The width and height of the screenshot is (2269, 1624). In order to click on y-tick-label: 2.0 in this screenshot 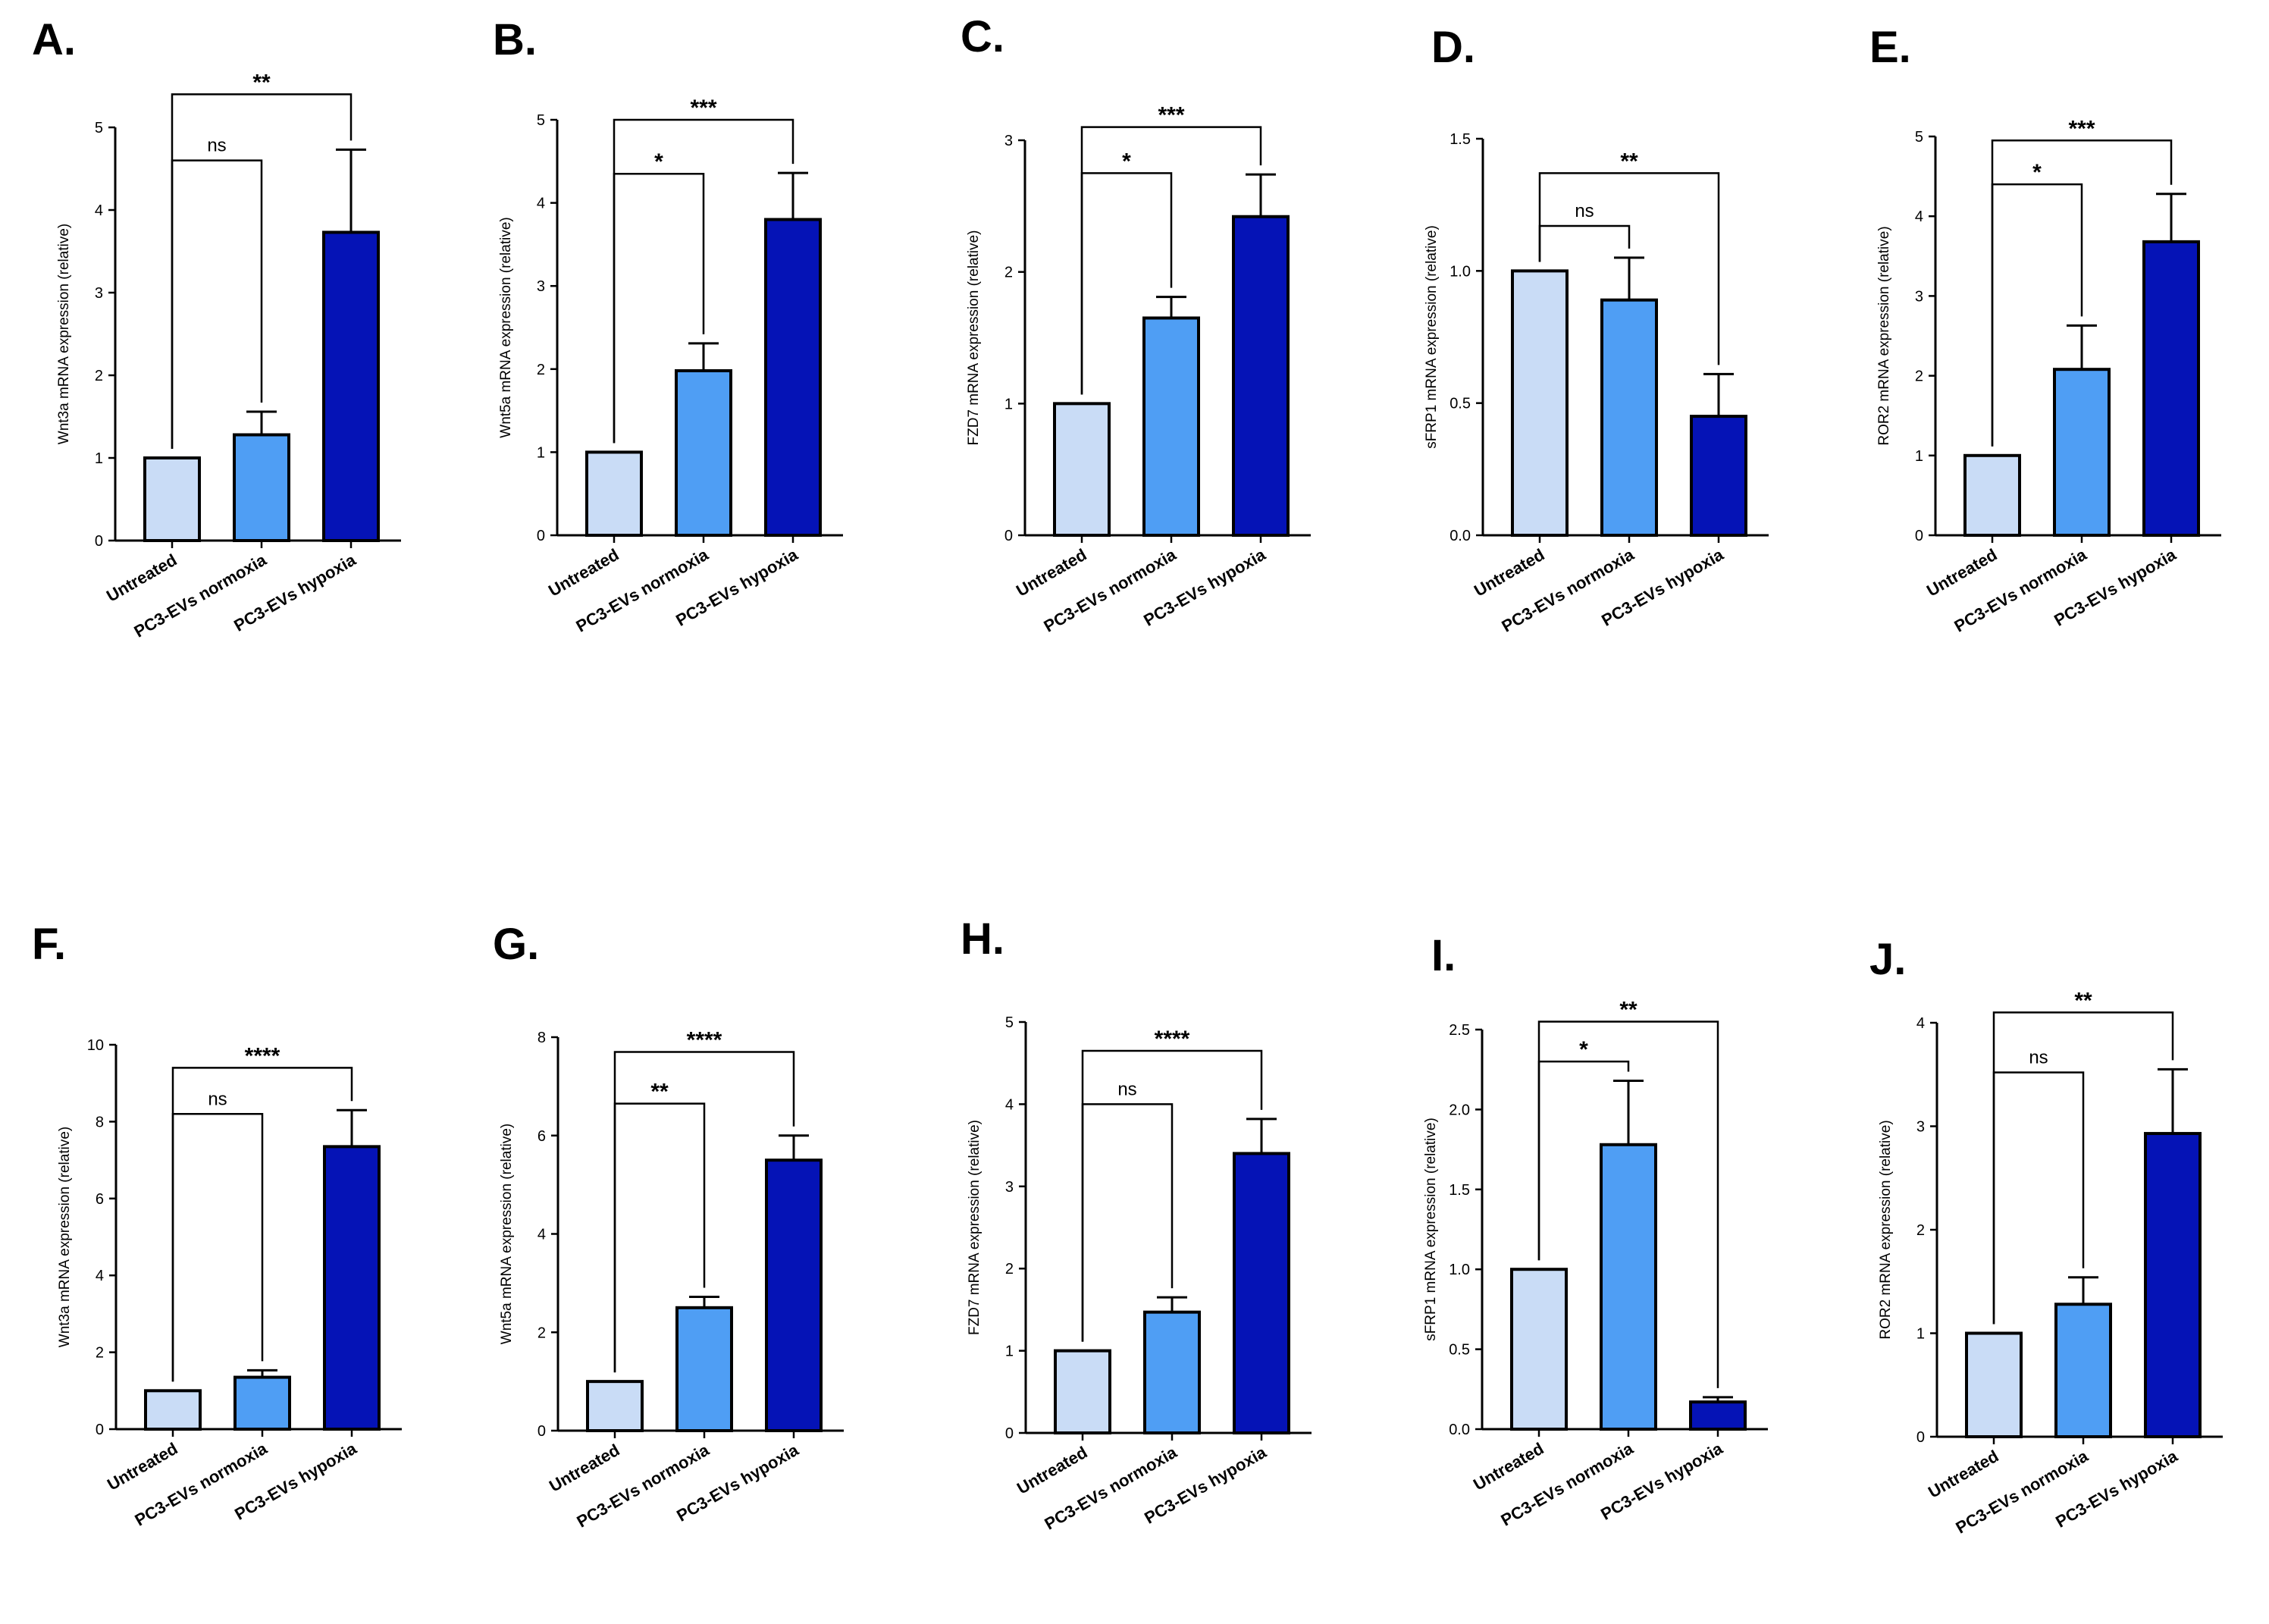, I will do `click(1459, 1110)`.